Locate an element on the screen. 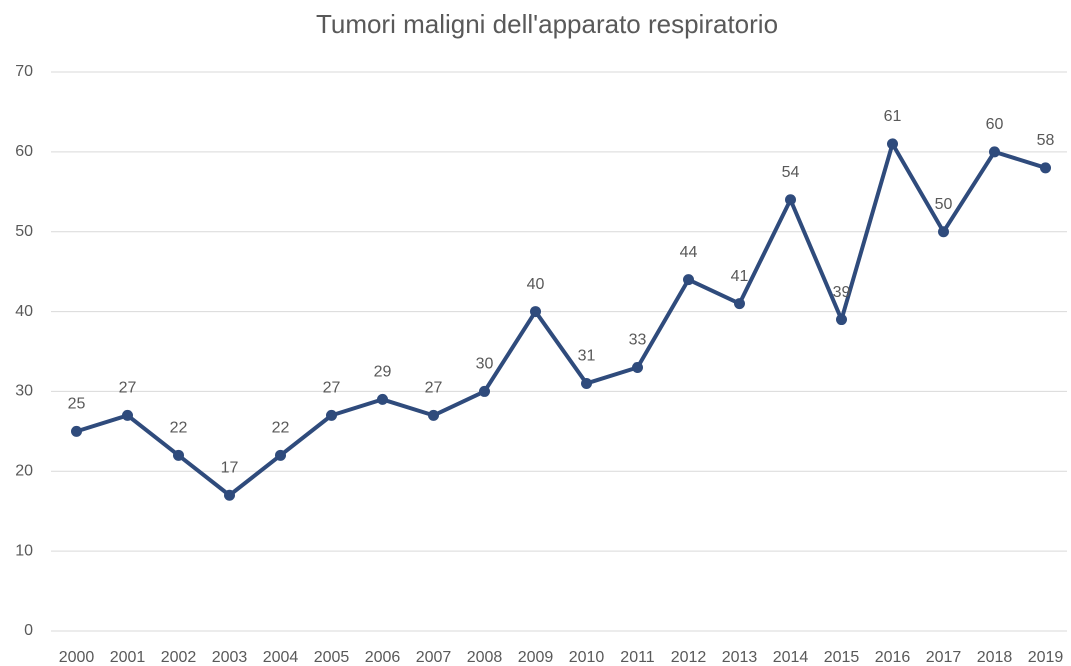 The image size is (1071, 666). y-tick-label: 10 is located at coordinates (24, 550).